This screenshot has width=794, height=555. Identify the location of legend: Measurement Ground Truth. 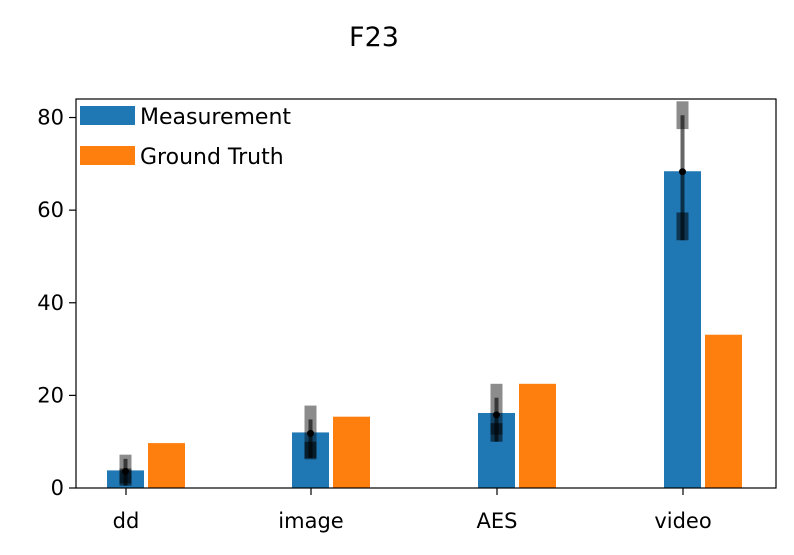
(185, 137).